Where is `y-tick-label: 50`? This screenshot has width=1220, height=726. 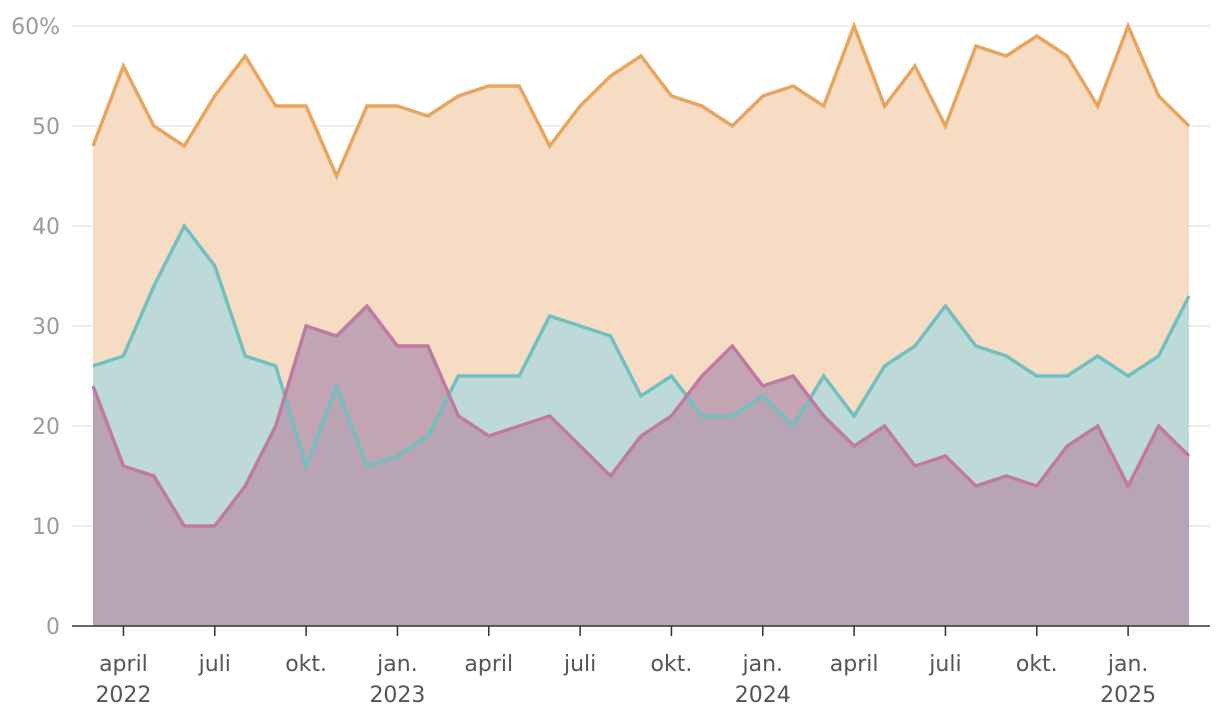 y-tick-label: 50 is located at coordinates (46, 127).